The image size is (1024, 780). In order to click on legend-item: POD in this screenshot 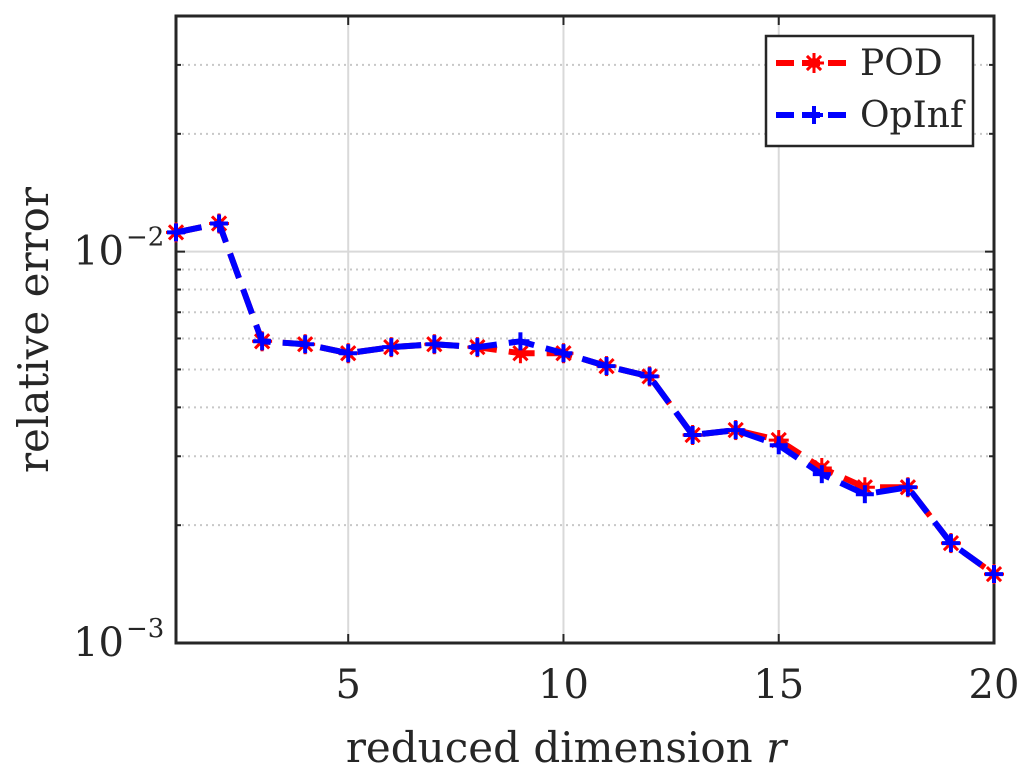, I will do `click(859, 63)`.